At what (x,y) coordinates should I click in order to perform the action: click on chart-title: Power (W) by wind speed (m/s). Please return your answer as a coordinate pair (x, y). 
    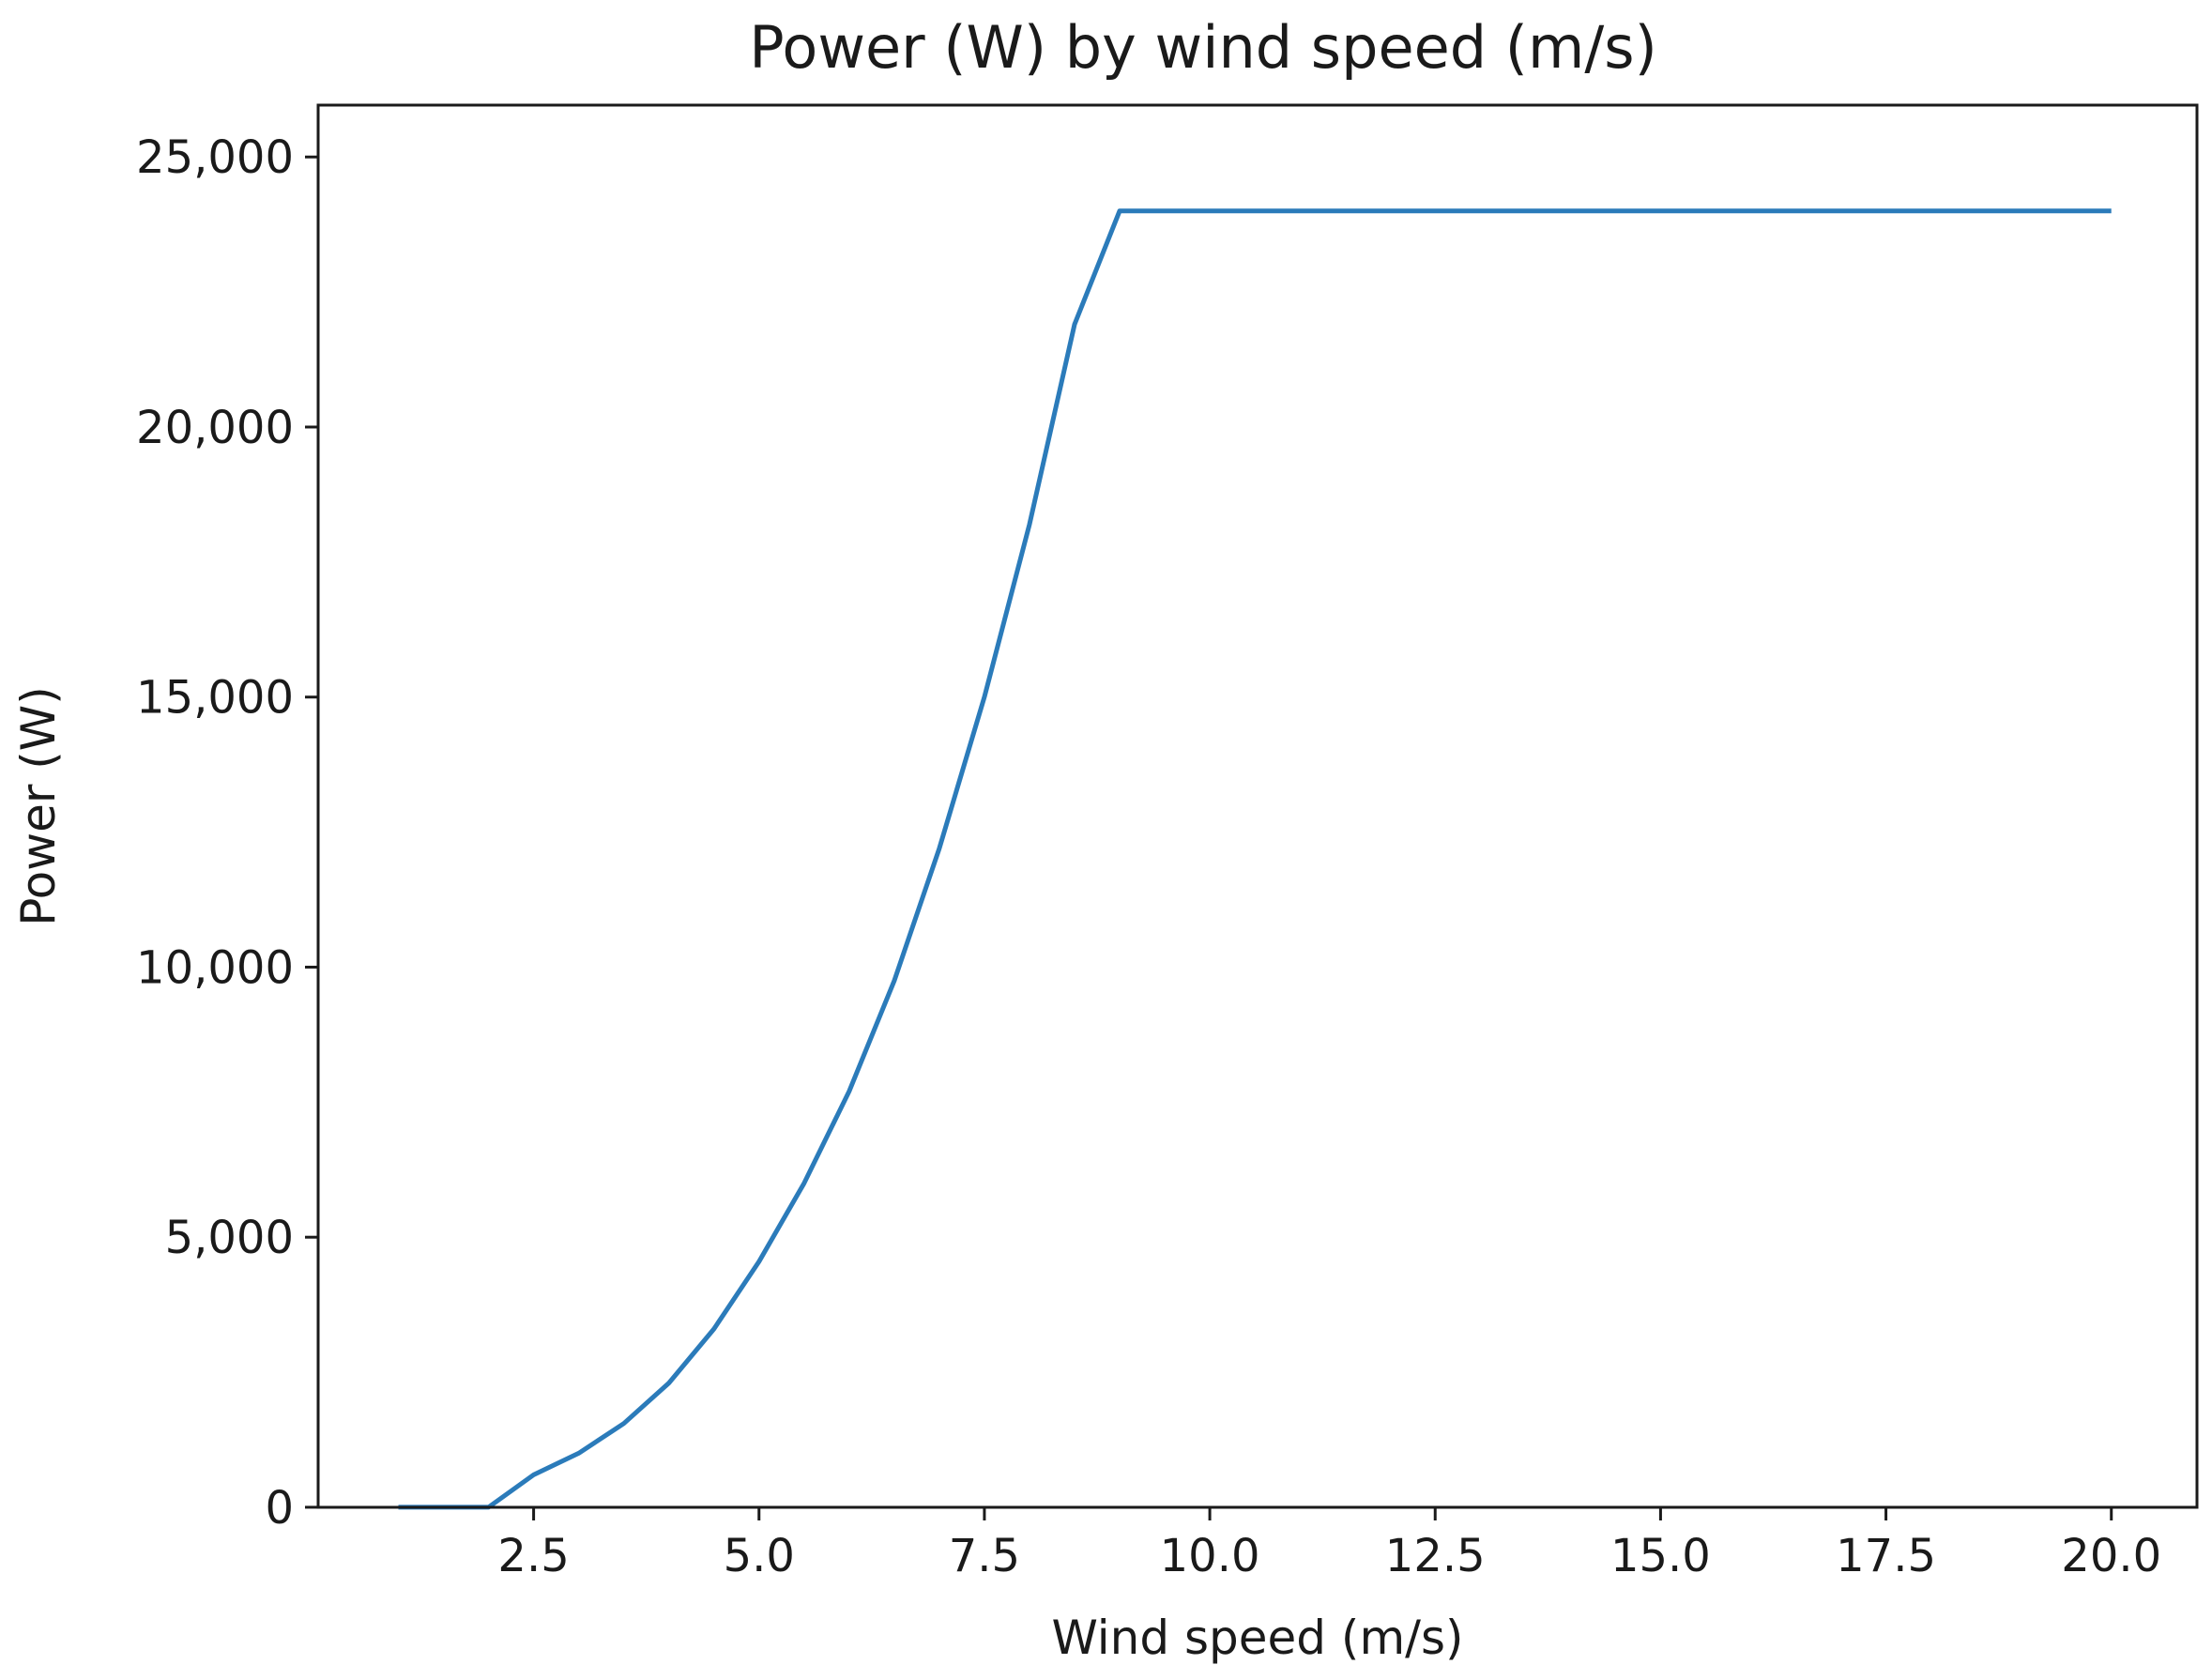
    Looking at the image, I should click on (1203, 47).